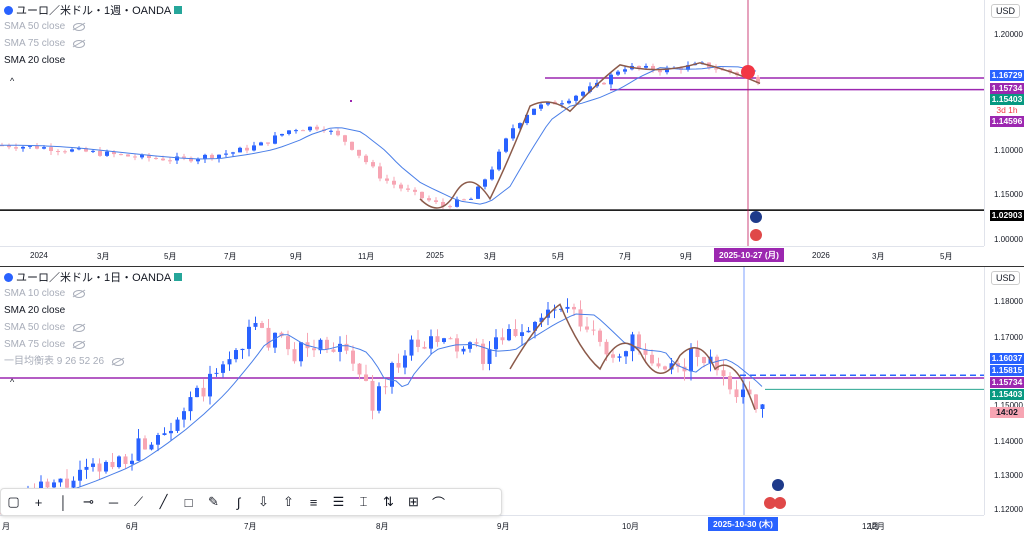 This screenshot has width=1024, height=536. I want to click on horizontal-ray-icon: ⊸, so click(88, 501).